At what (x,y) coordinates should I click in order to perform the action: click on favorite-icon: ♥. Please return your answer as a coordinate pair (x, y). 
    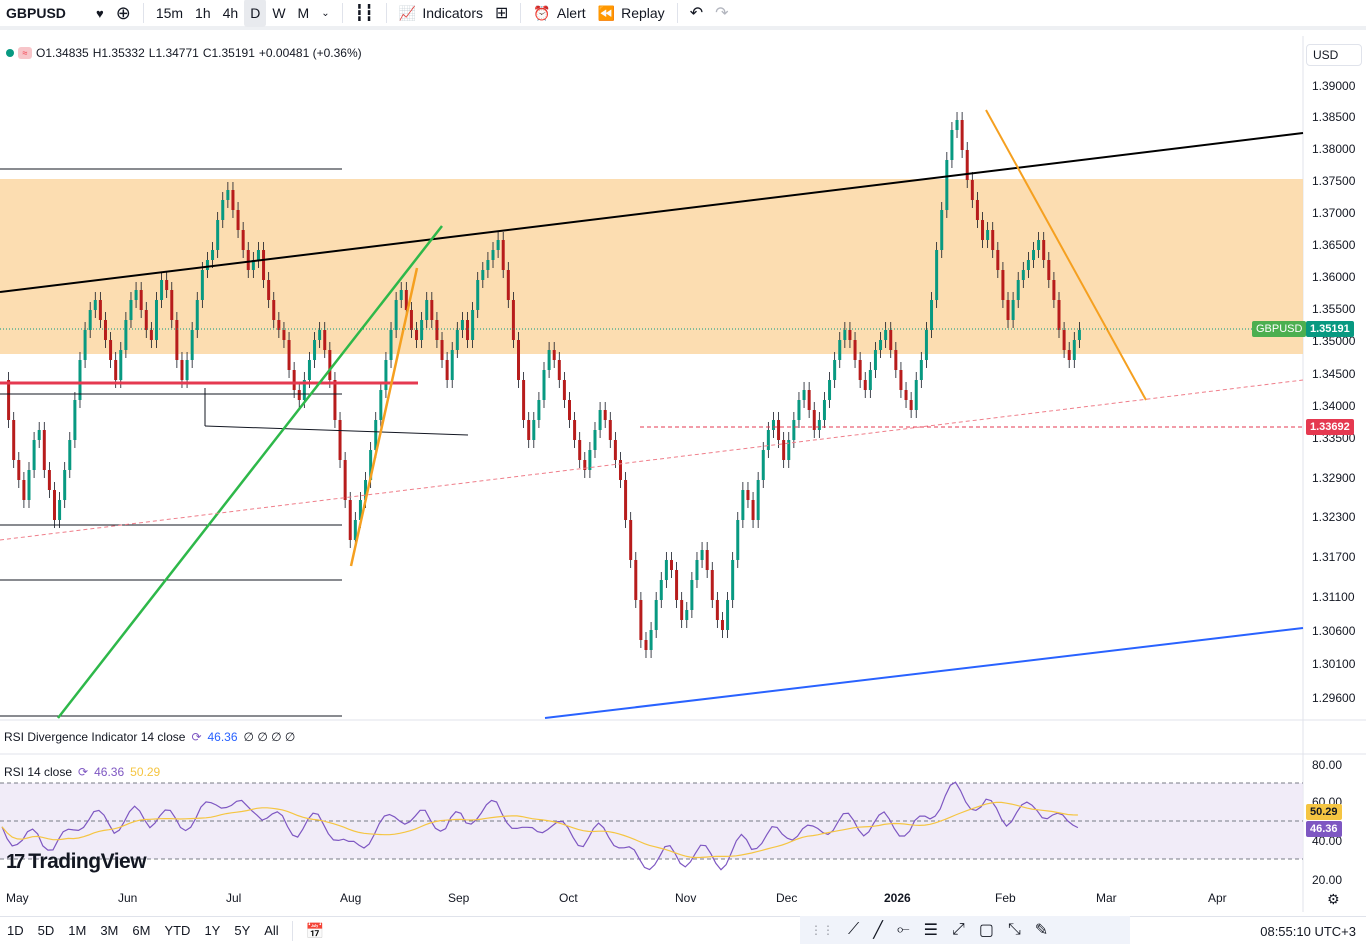
    Looking at the image, I should click on (100, 13).